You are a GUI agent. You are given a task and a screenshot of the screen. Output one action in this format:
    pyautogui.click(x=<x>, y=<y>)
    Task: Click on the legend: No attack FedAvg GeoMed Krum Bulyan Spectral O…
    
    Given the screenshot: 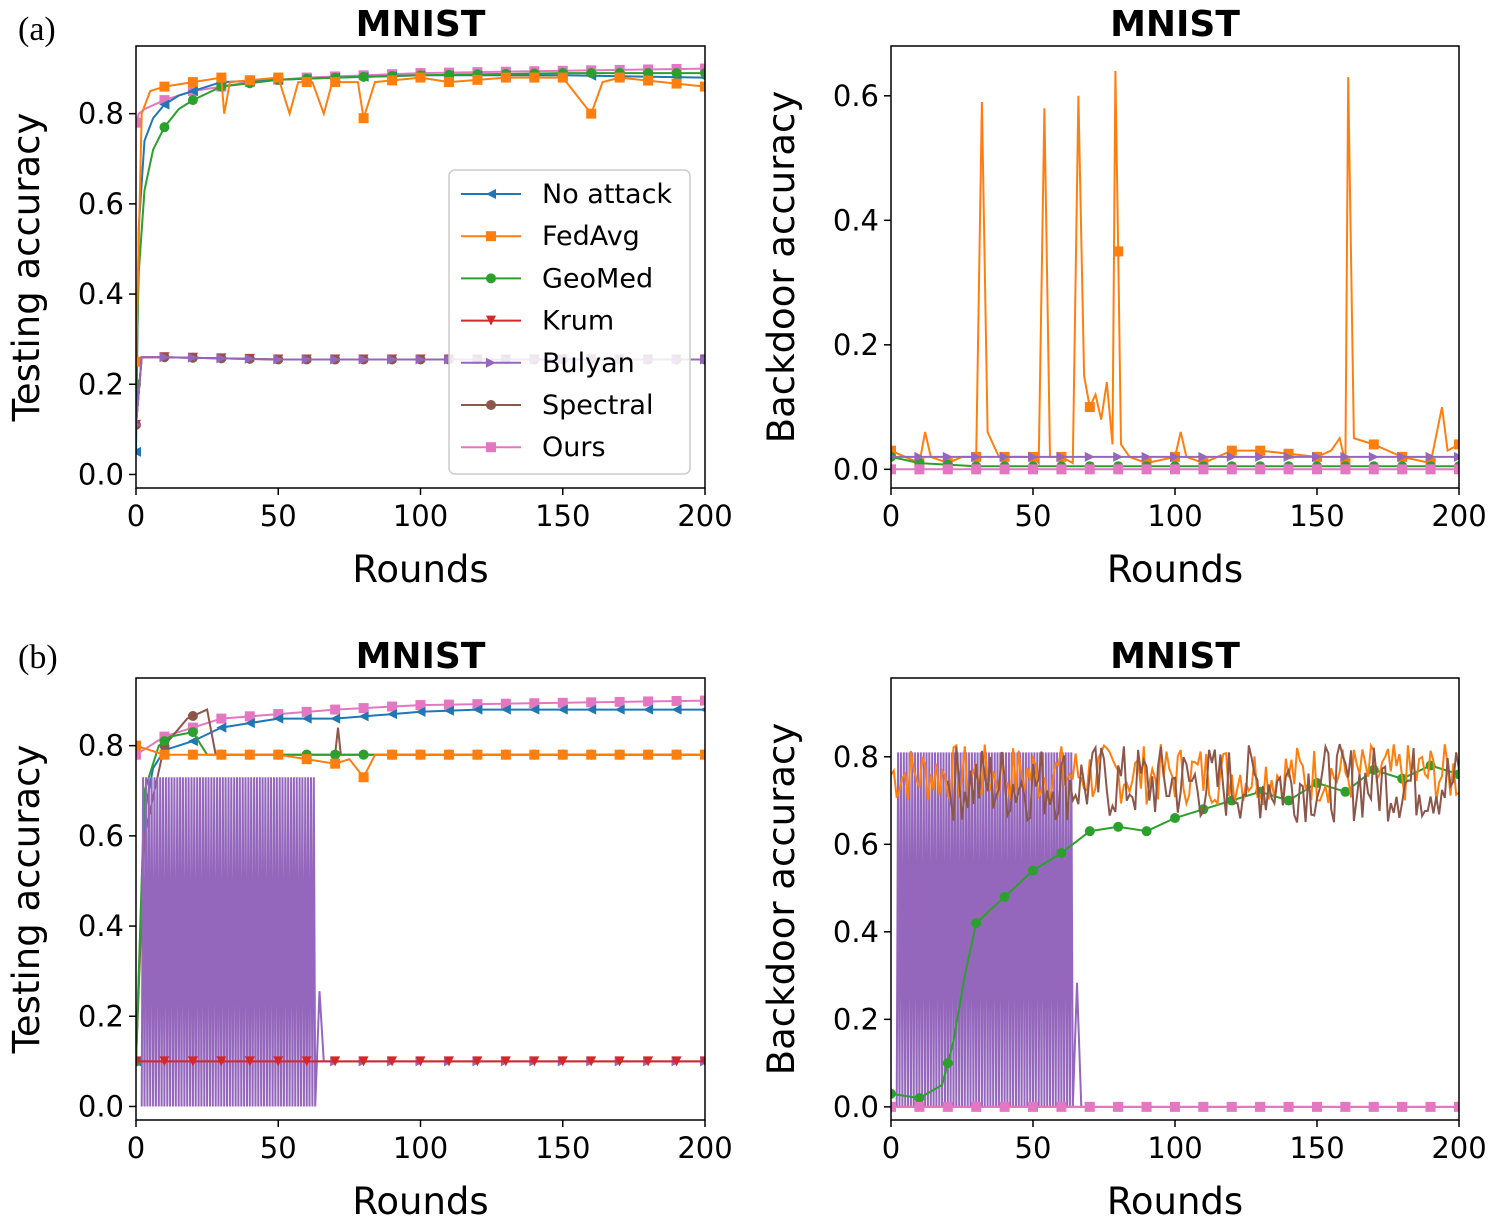 What is the action you would take?
    pyautogui.click(x=569, y=322)
    